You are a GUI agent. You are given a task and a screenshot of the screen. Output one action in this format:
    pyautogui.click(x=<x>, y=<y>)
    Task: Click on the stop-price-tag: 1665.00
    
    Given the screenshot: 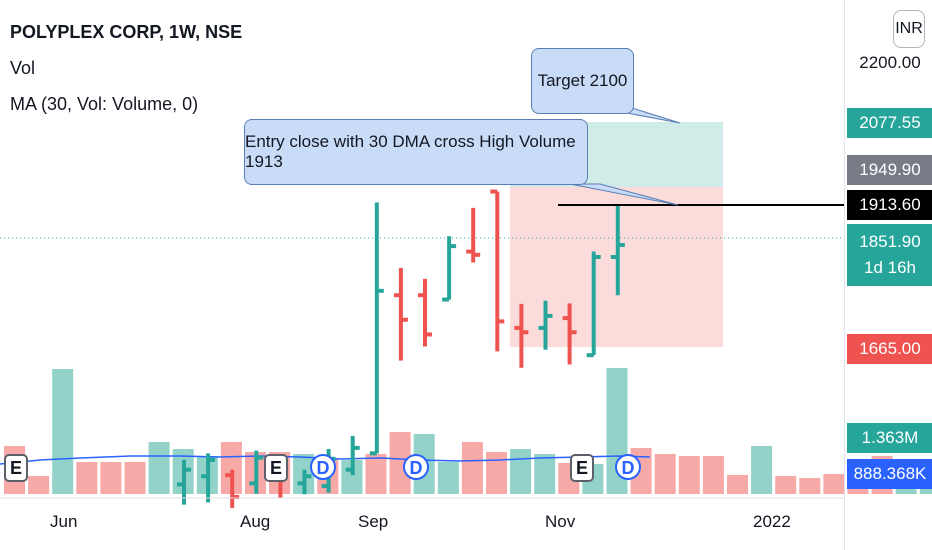 What is the action you would take?
    pyautogui.click(x=889, y=349)
    